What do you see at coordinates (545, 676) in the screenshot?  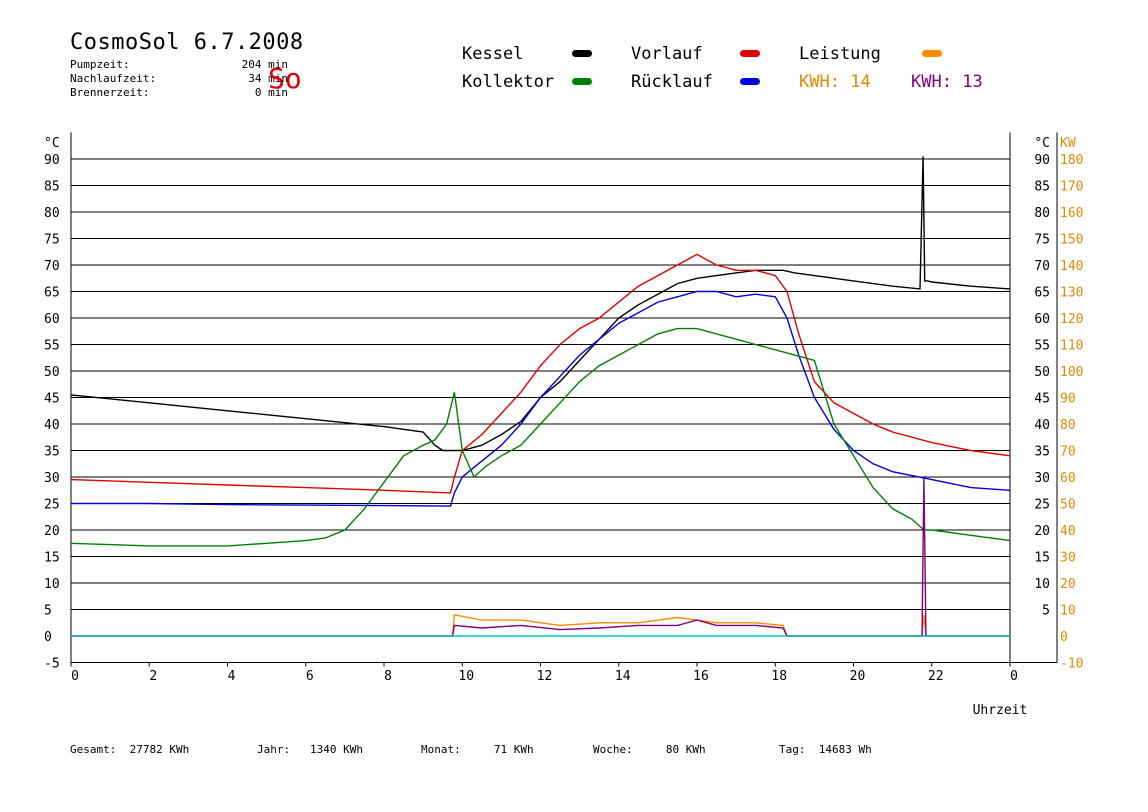 I see `x-tick-label: 12` at bounding box center [545, 676].